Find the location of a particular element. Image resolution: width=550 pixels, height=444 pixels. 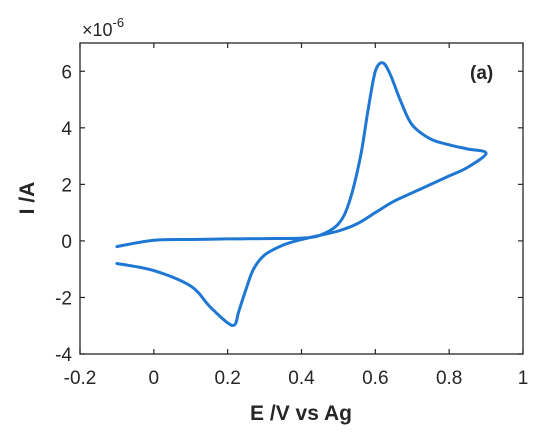

x-axis-title: E /V vs Ag is located at coordinates (301, 413).